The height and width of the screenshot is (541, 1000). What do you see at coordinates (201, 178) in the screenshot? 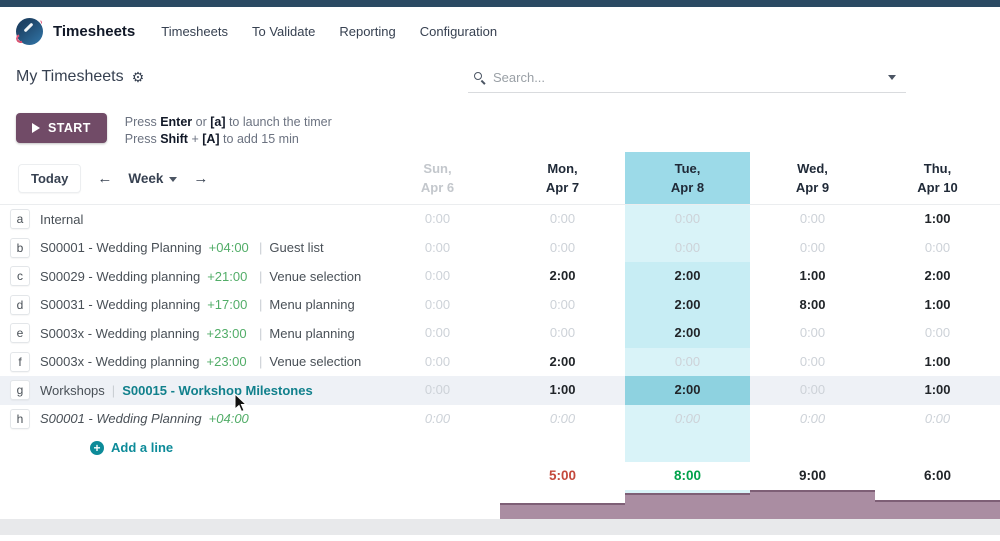
I see `next-week-arrow-icon: →` at bounding box center [201, 178].